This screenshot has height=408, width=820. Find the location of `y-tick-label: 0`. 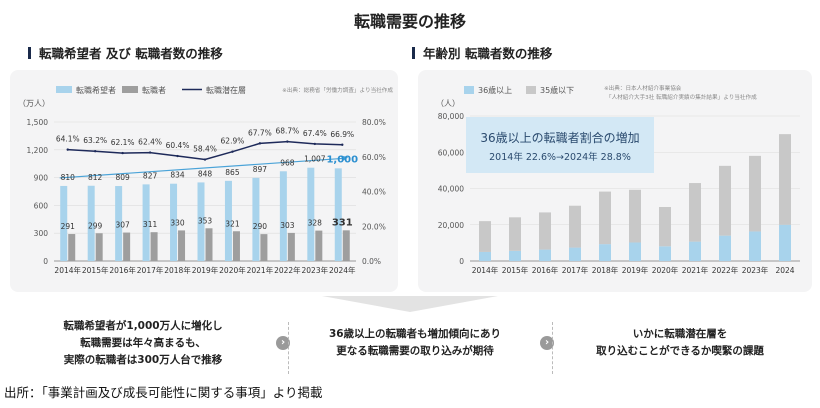

y-tick-label: 0 is located at coordinates (461, 261).